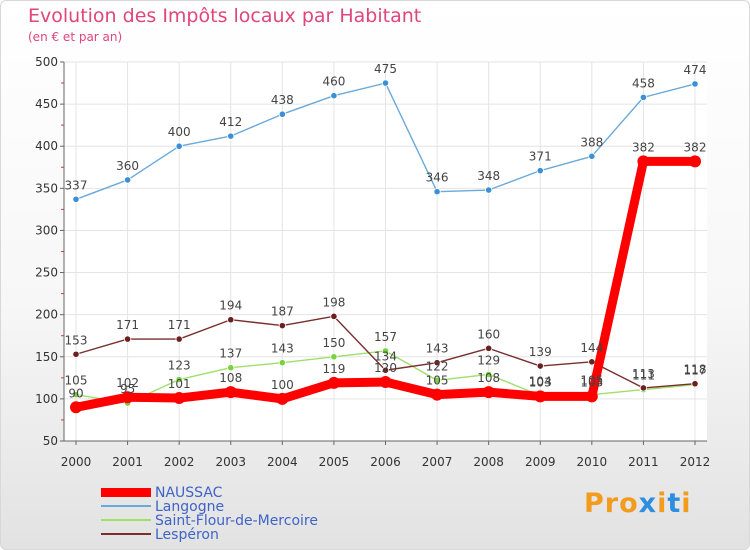  Describe the element at coordinates (488, 334) in the screenshot. I see `data-label: 160` at that location.